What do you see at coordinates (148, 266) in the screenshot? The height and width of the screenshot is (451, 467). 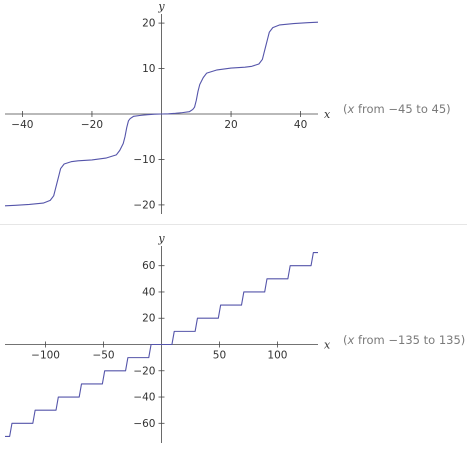 I see `y-tick-label: 60` at bounding box center [148, 266].